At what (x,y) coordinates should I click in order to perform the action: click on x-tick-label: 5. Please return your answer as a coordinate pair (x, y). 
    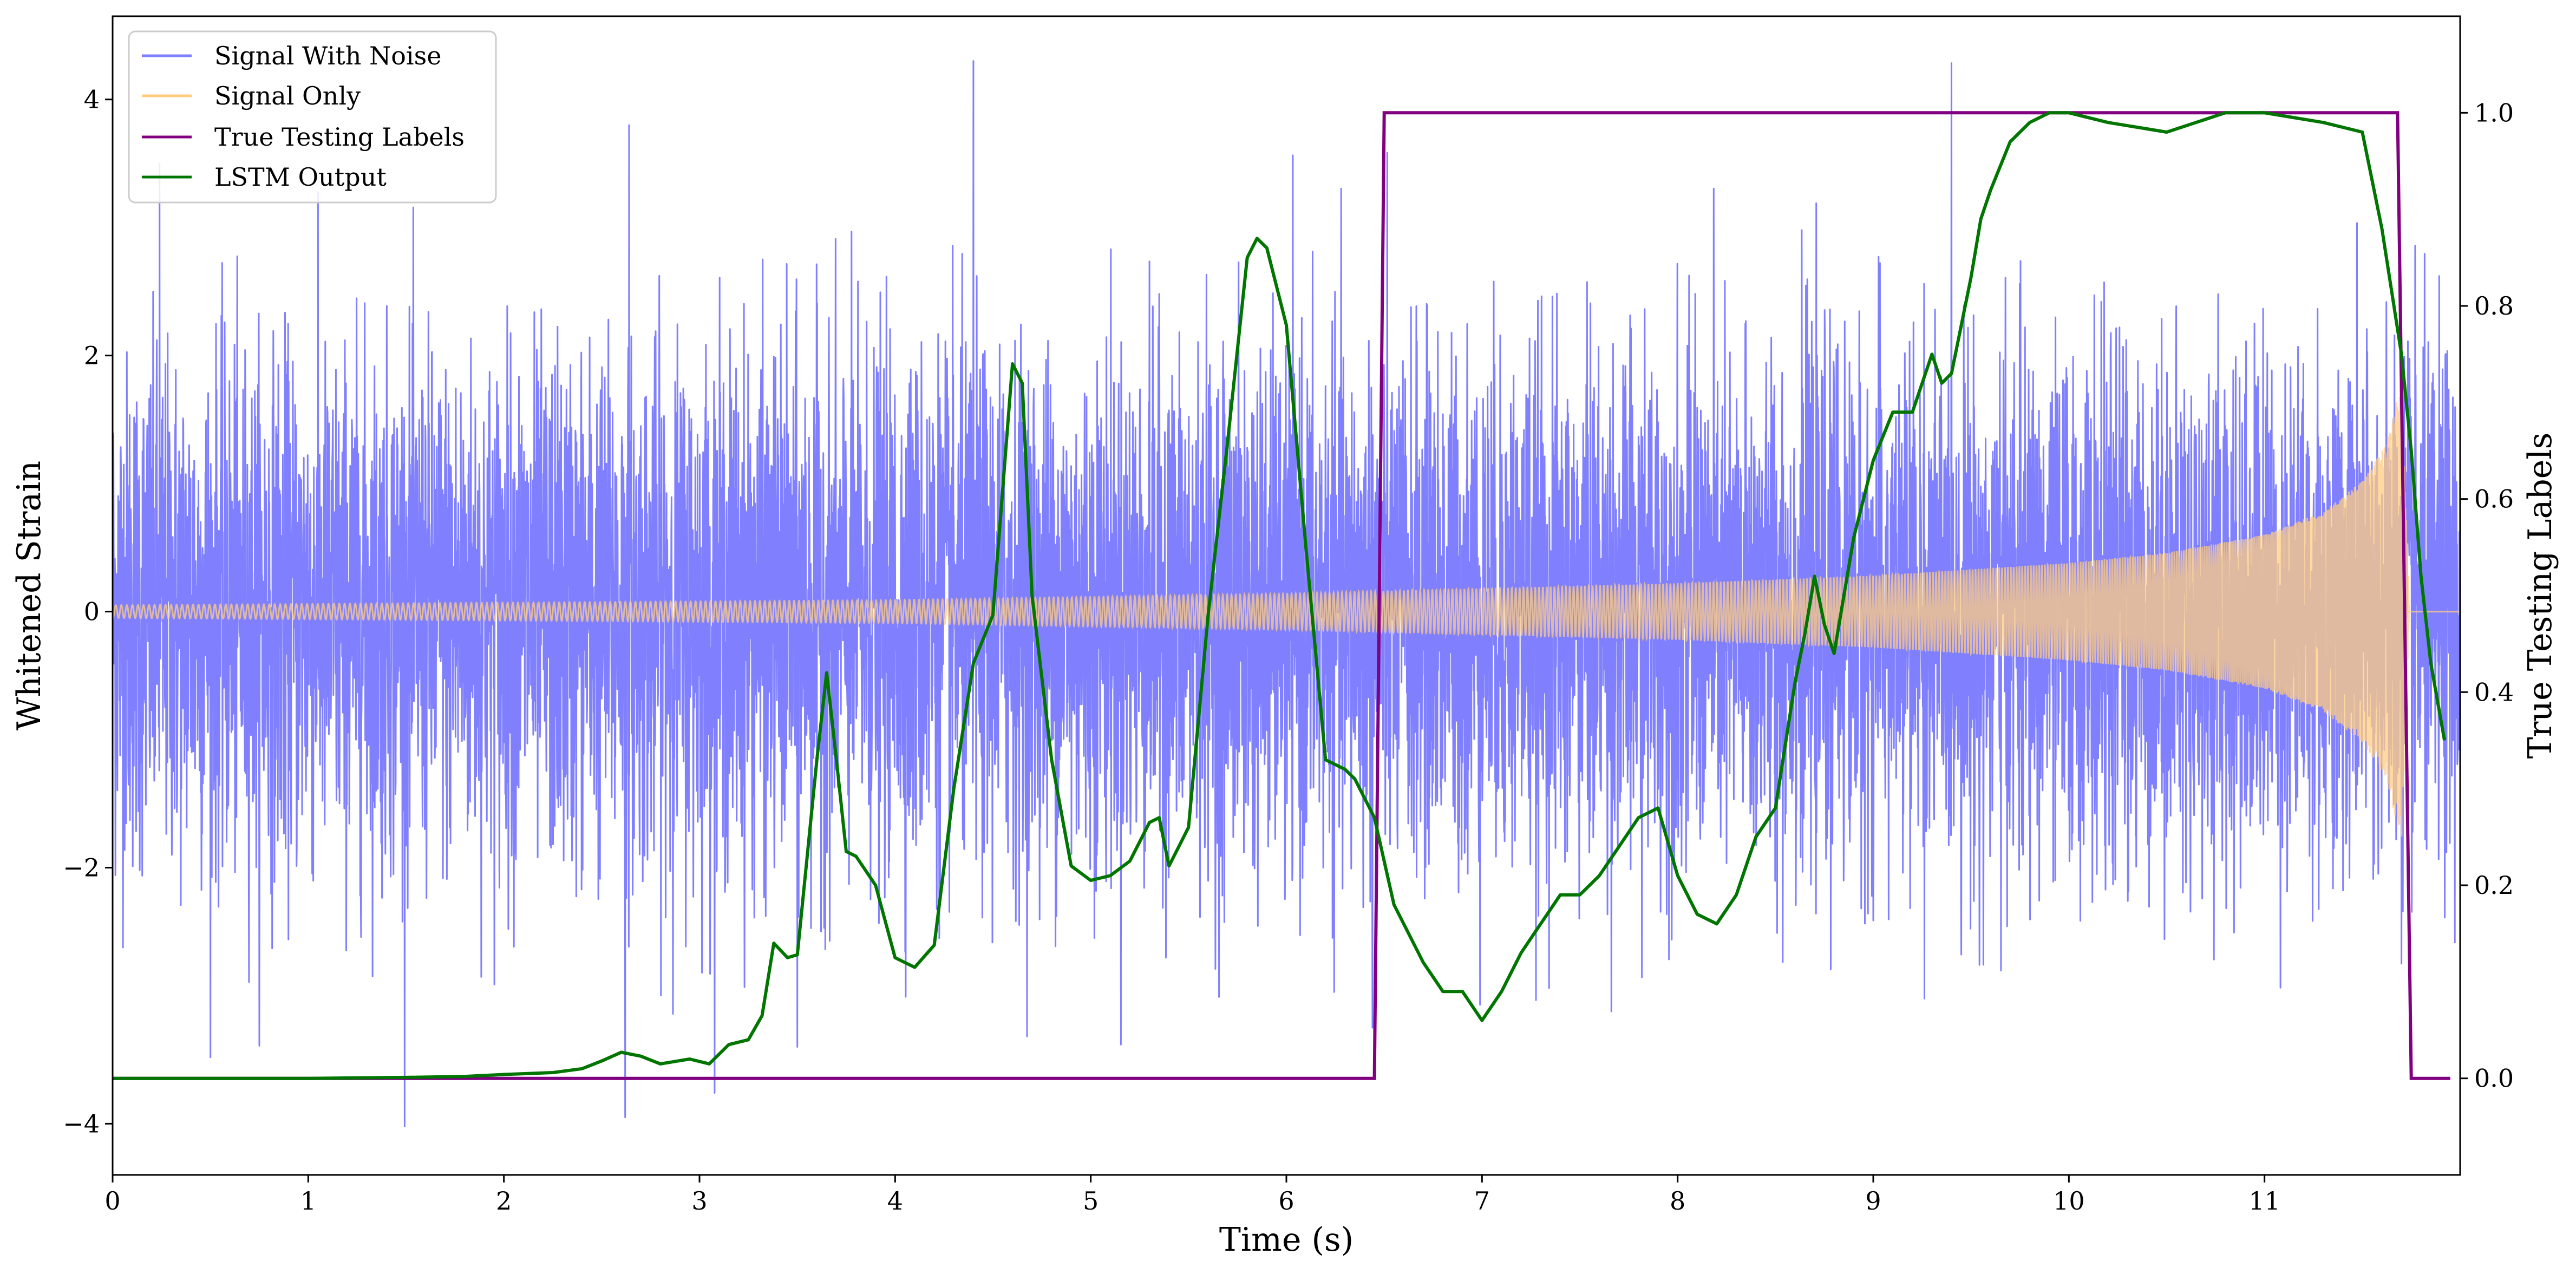
    Looking at the image, I should click on (1091, 1201).